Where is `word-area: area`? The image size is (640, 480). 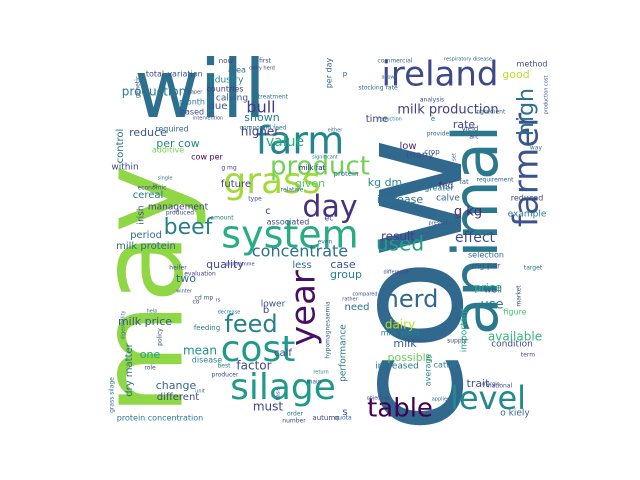
word-area: area is located at coordinates (237, 70).